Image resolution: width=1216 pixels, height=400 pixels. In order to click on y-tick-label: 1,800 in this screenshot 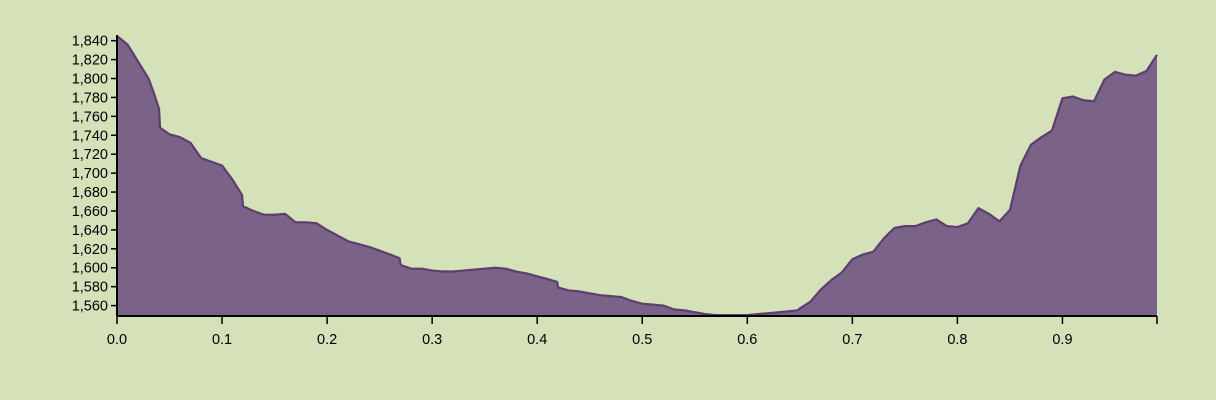, I will do `click(90, 80)`.